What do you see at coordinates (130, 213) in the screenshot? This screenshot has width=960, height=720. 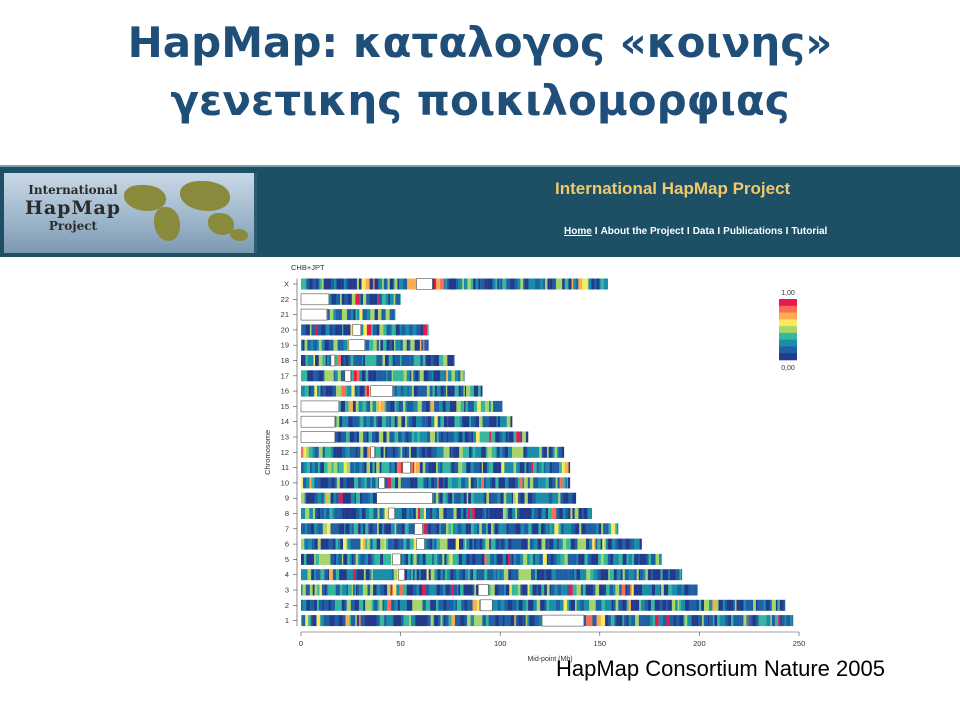 I see `hapmap-logo: International HapMap Project` at bounding box center [130, 213].